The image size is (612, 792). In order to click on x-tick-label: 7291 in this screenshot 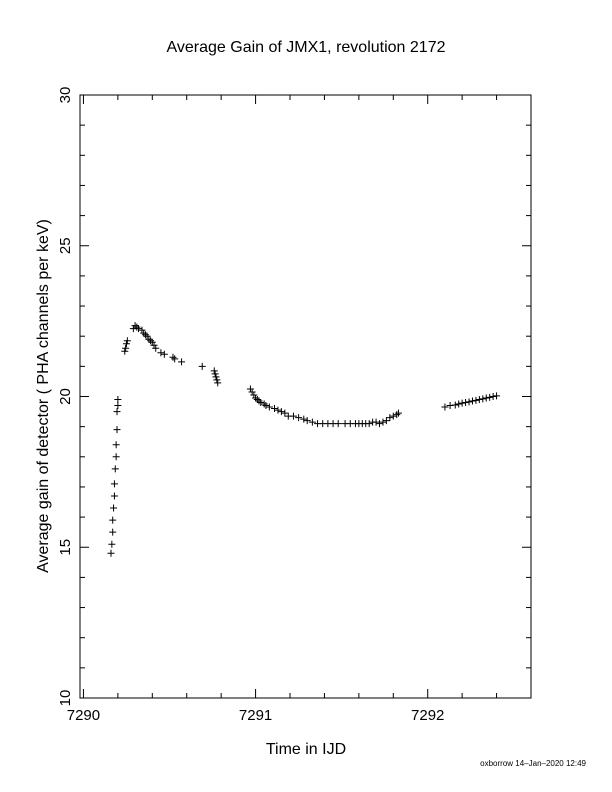, I will do `click(255, 715)`.